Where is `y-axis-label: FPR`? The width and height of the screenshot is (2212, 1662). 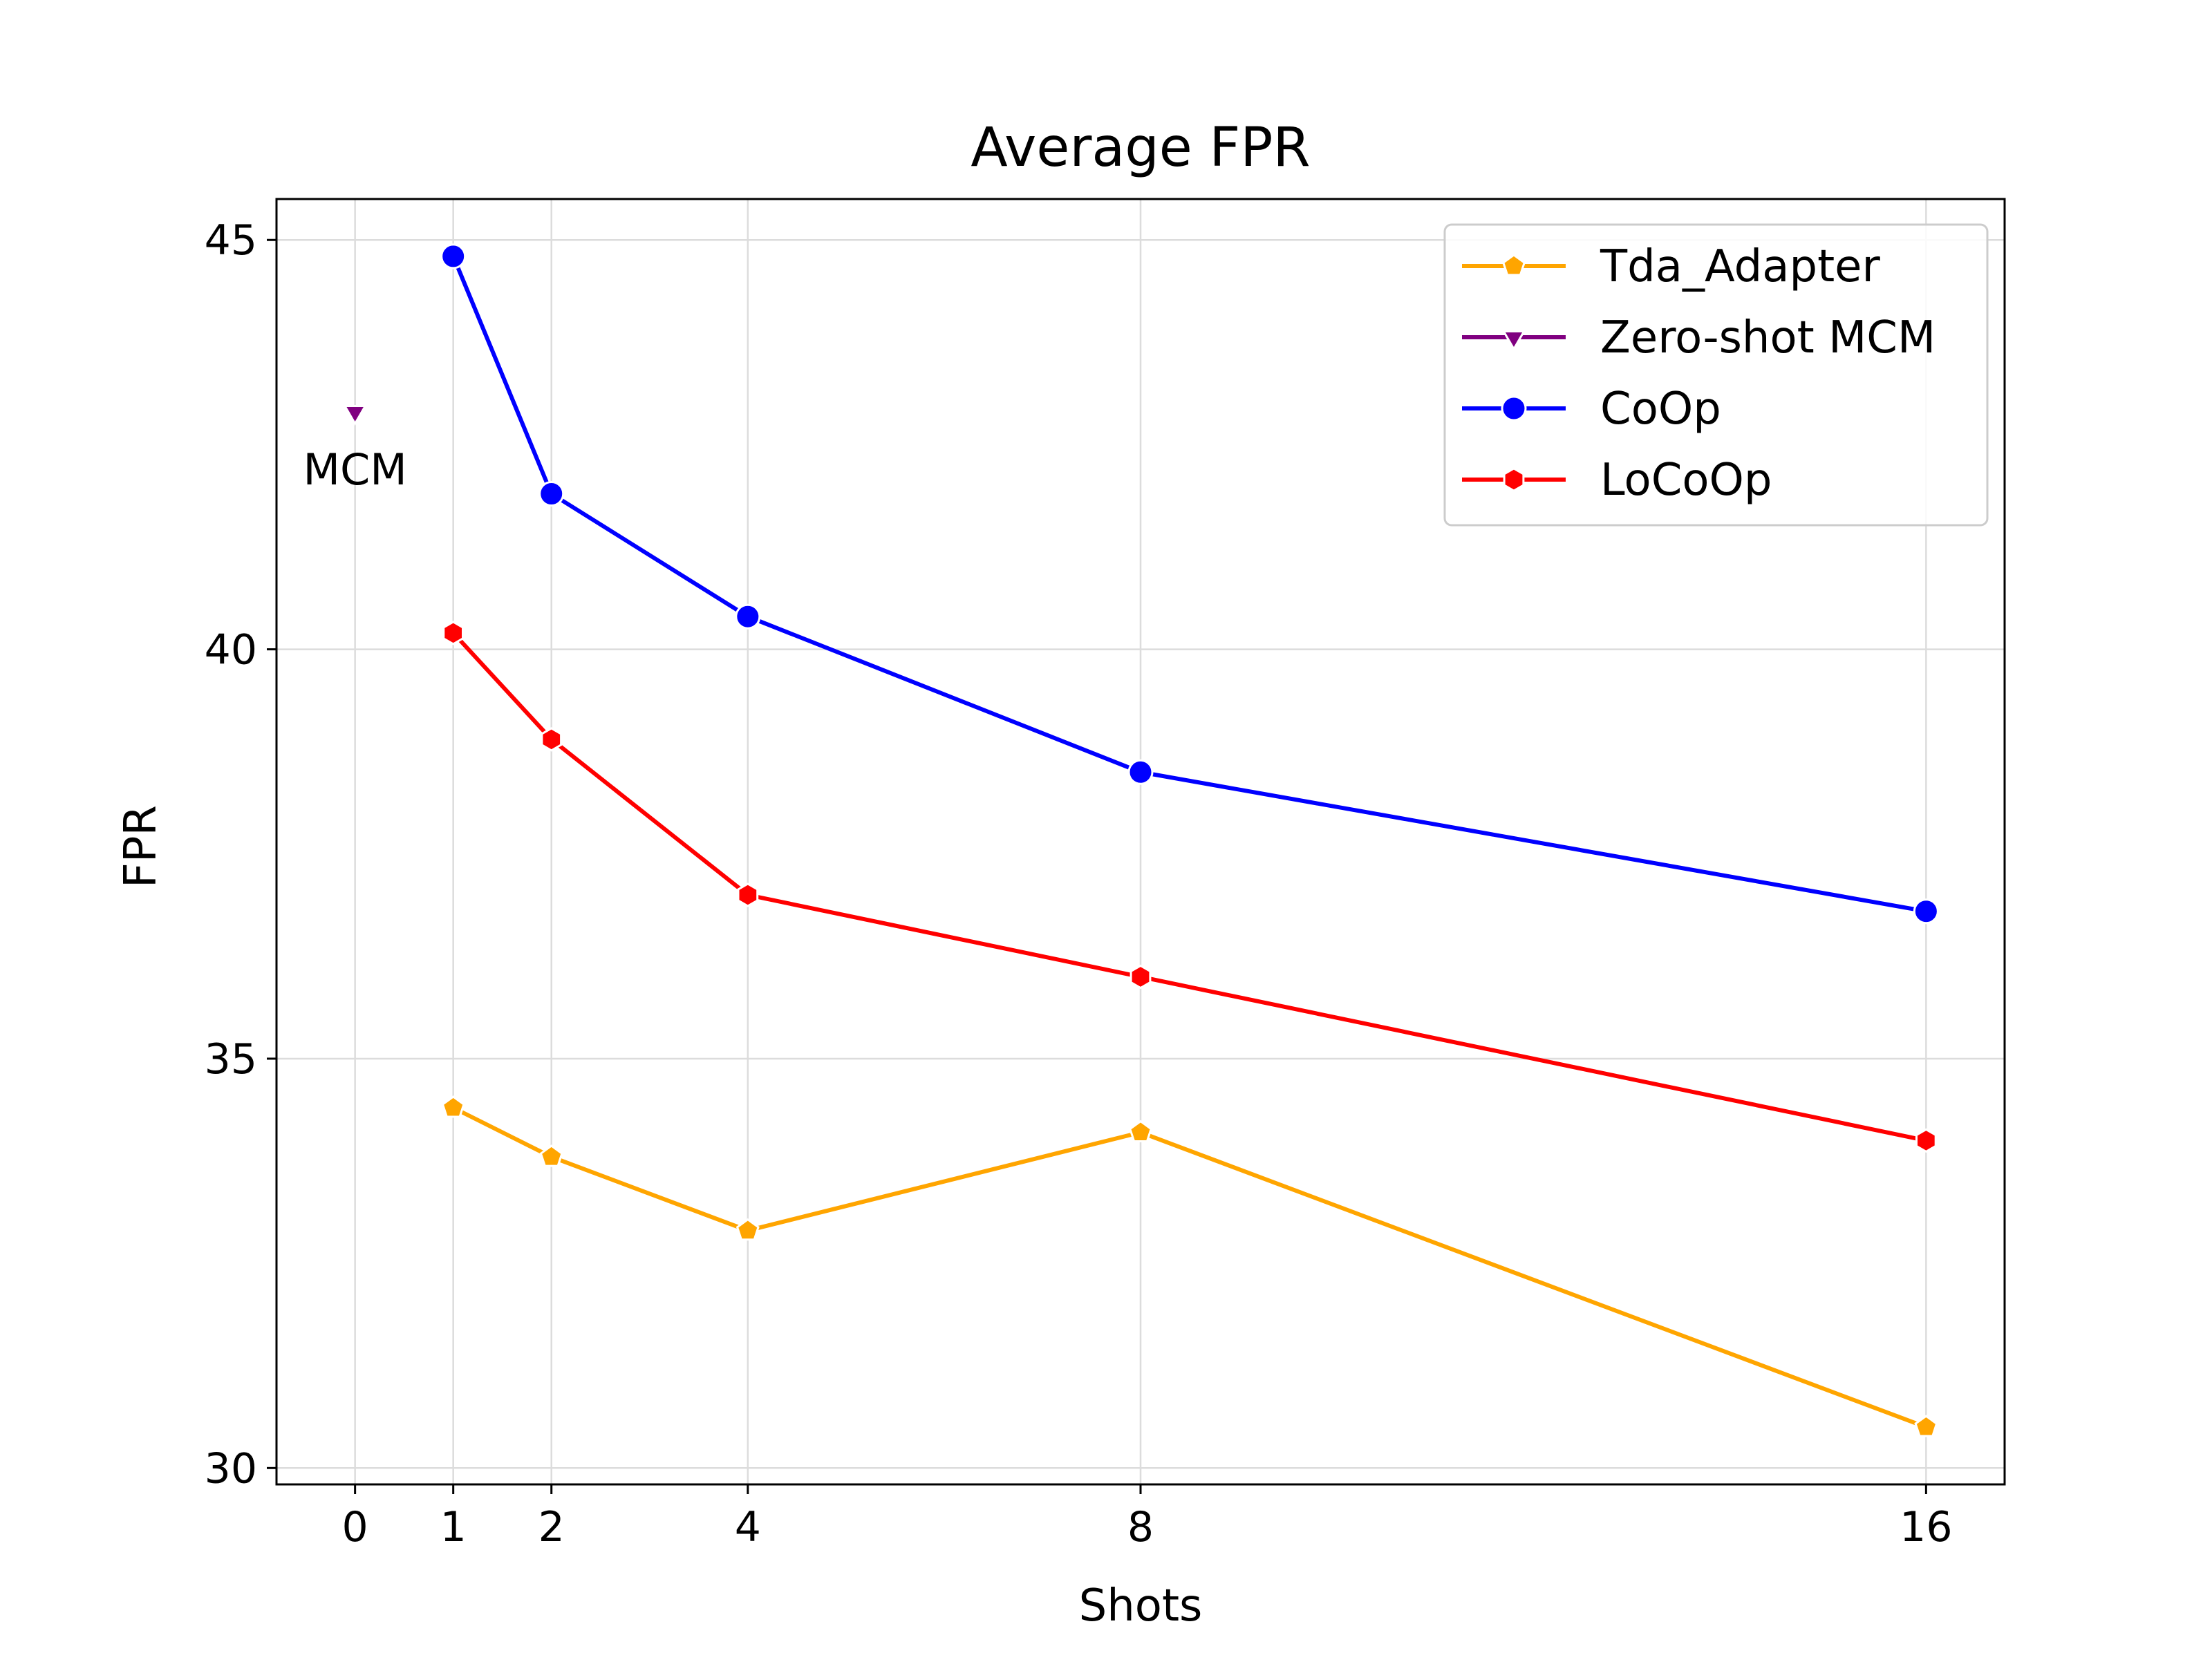
y-axis-label: FPR is located at coordinates (141, 846).